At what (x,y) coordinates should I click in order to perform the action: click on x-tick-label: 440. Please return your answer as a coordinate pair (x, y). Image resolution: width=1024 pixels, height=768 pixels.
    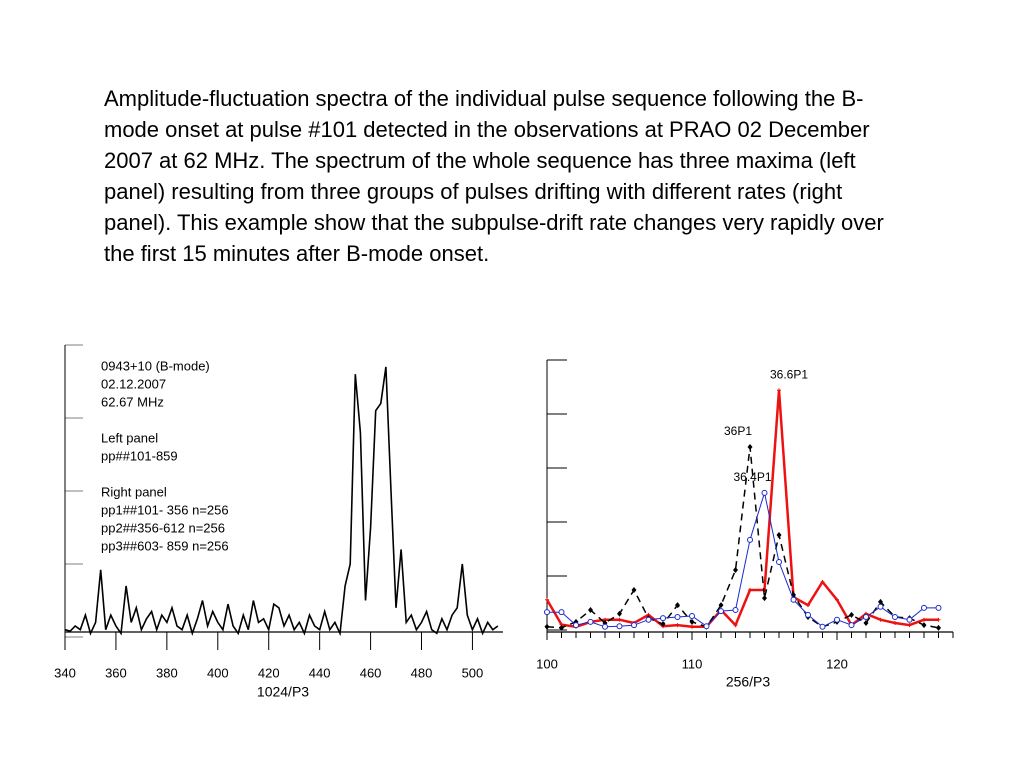
    Looking at the image, I should click on (320, 672).